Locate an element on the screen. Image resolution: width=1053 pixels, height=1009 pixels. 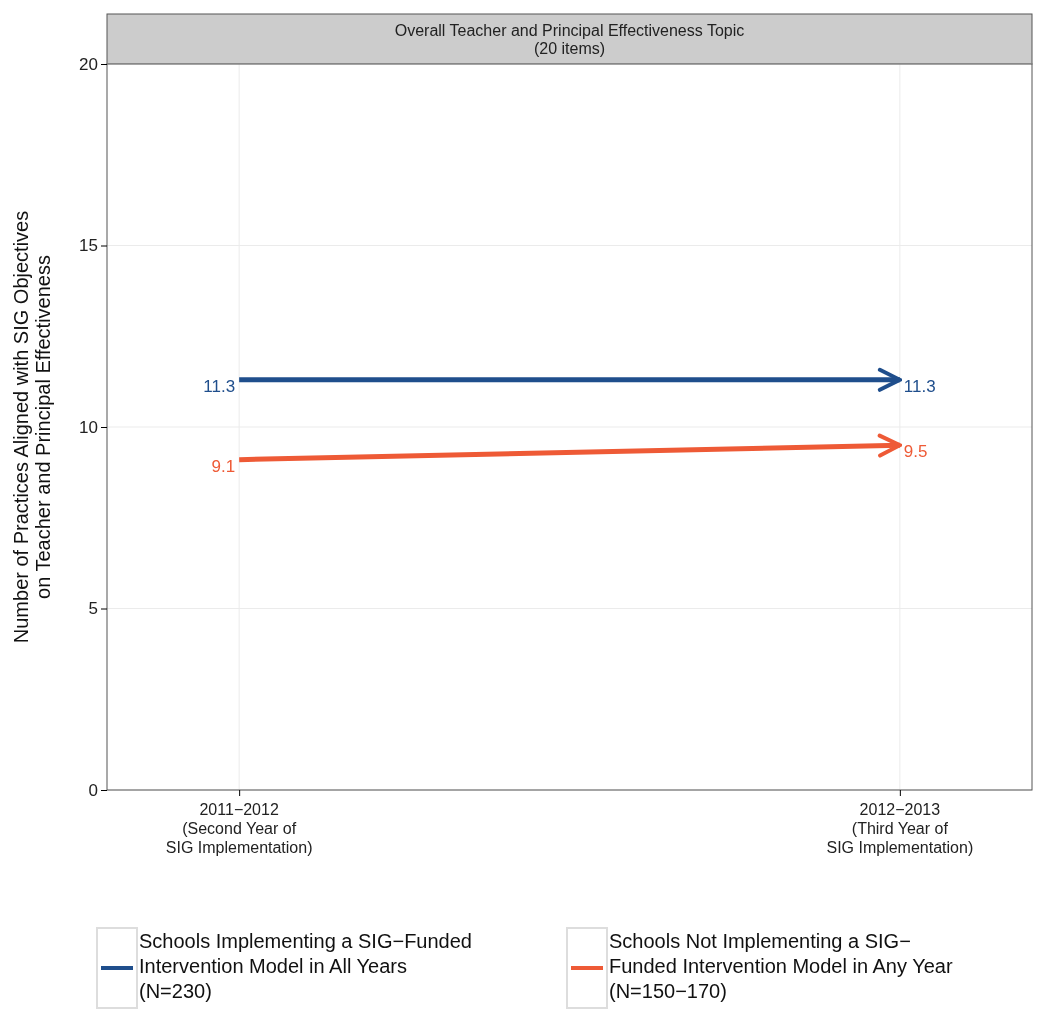
y-axis-title: Number of Practices Aligned with SIG Objectives on Teacher and Principal Effectiveness is located at coordinates (32, 427).